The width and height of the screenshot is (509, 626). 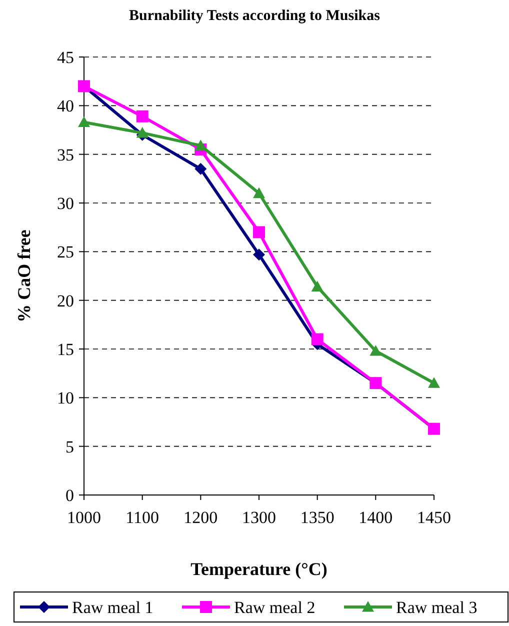 I want to click on x-tick-label: 1300, so click(x=259, y=517).